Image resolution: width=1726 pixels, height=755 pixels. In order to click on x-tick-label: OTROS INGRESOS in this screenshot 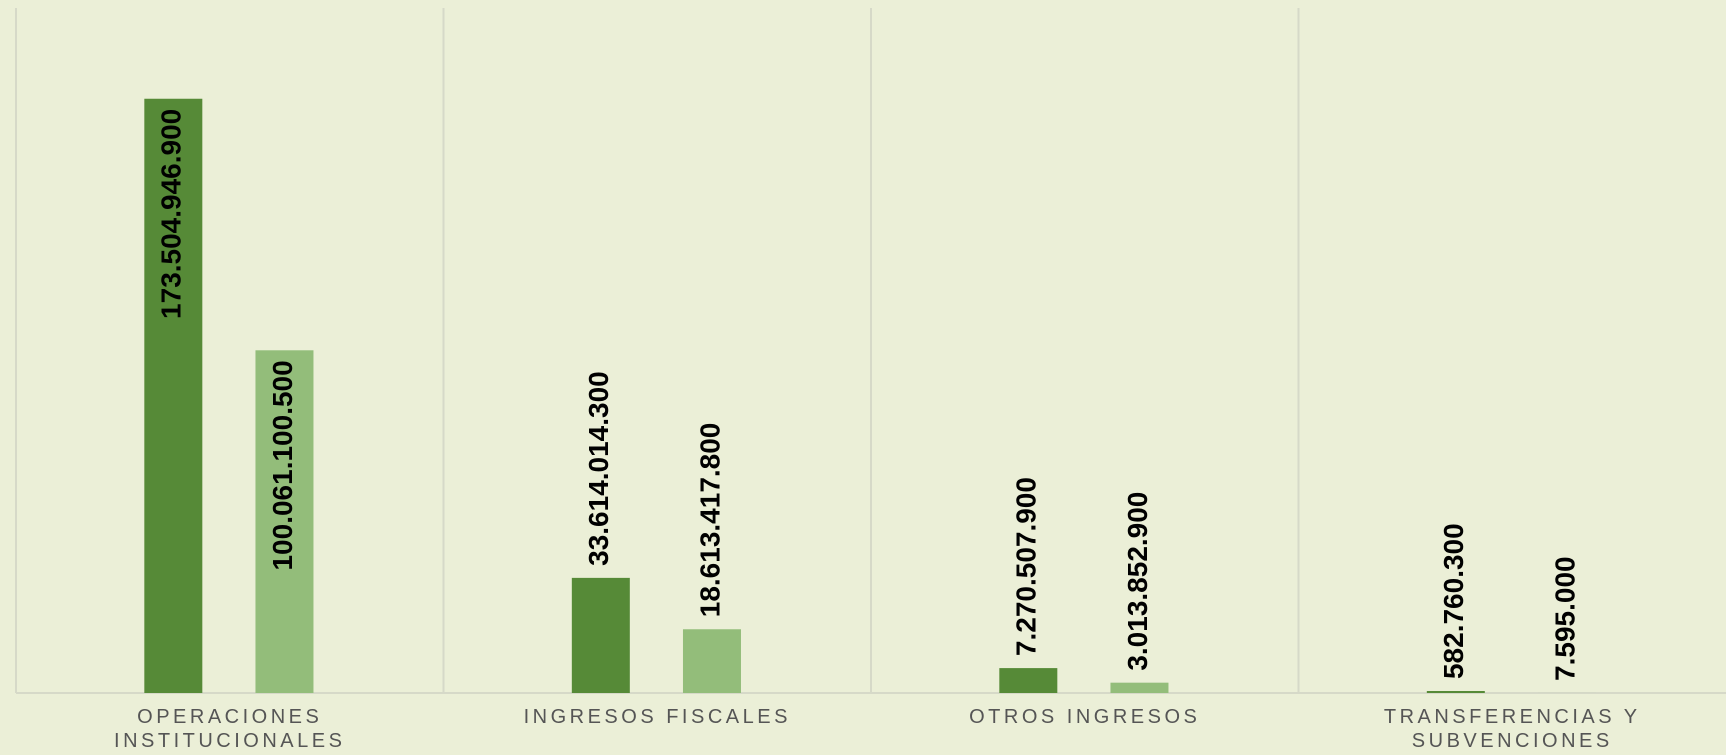, I will do `click(1085, 717)`.